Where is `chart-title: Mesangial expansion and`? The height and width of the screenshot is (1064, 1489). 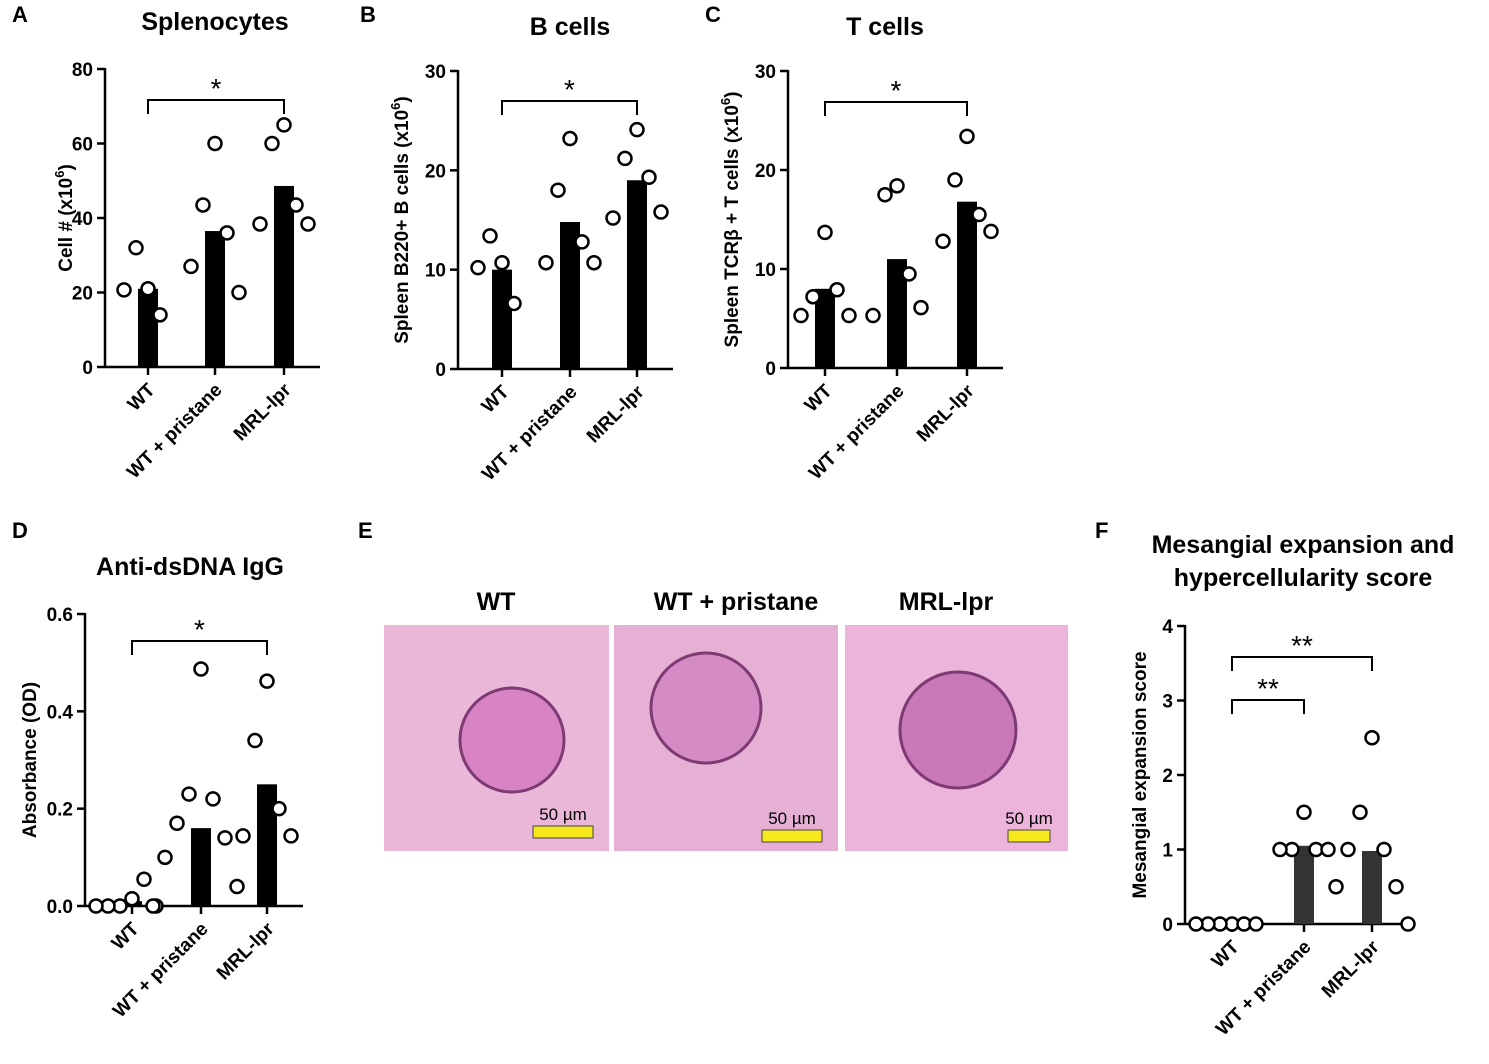
chart-title: Mesangial expansion and is located at coordinates (1303, 545).